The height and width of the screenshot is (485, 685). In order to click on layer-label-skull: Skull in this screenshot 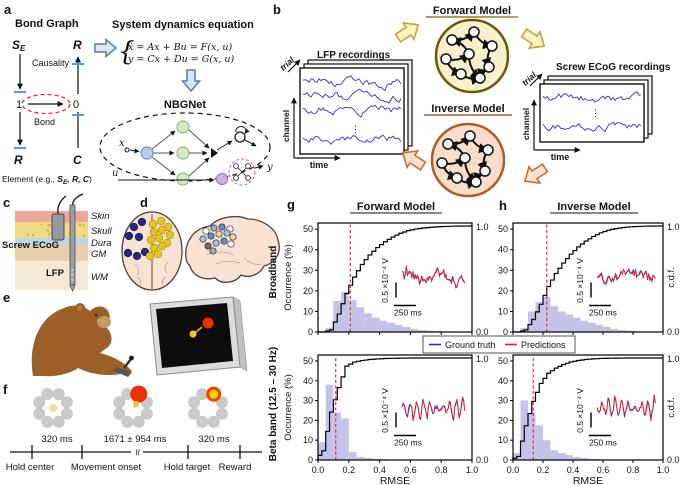, I will do `click(101, 231)`.